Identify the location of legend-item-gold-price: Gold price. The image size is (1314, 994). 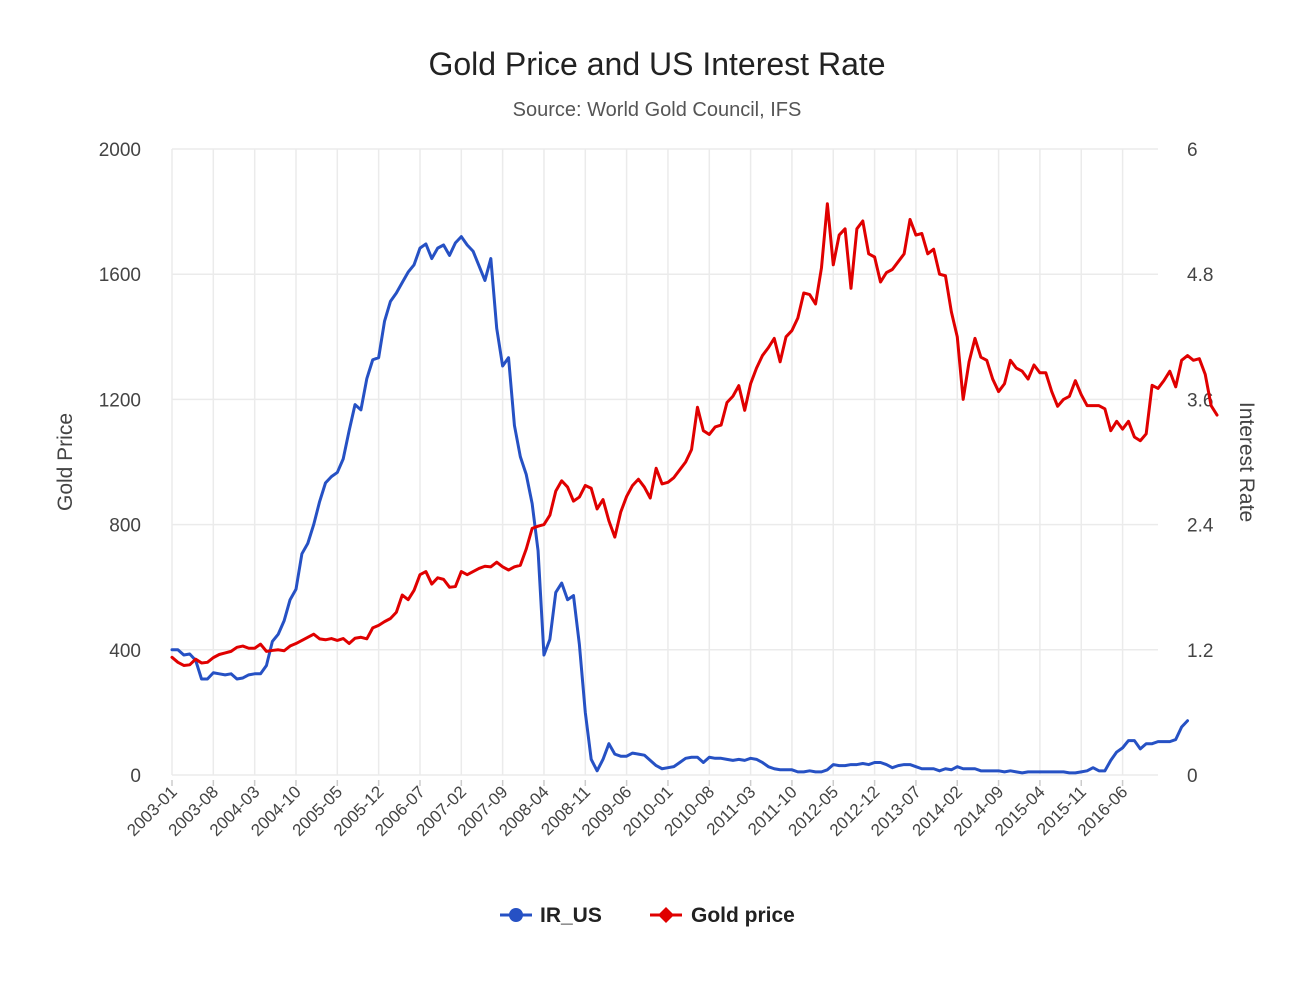
(722, 915).